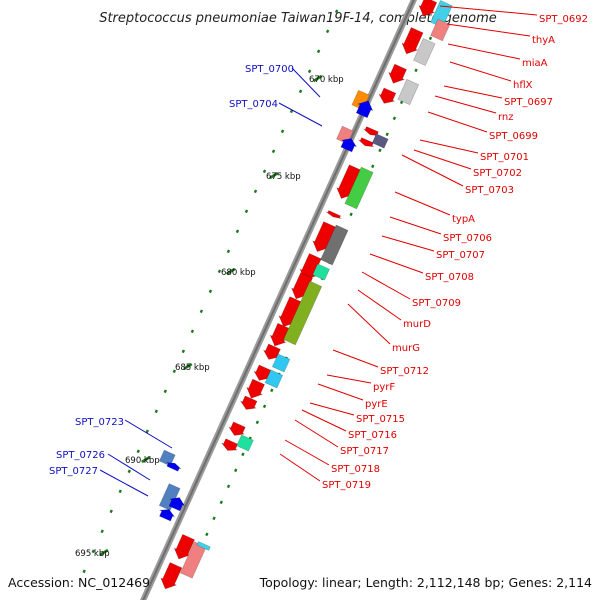 This screenshot has width=600, height=600. I want to click on gene-label-pyrE: pyrE, so click(376, 404).